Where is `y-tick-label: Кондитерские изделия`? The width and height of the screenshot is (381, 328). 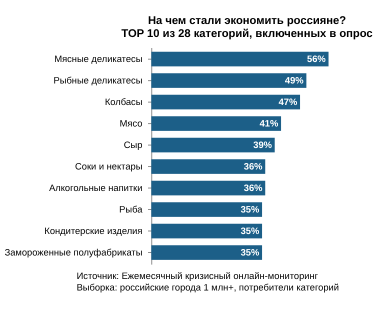 y-tick-label: Кондитерские изделия is located at coordinates (93, 231).